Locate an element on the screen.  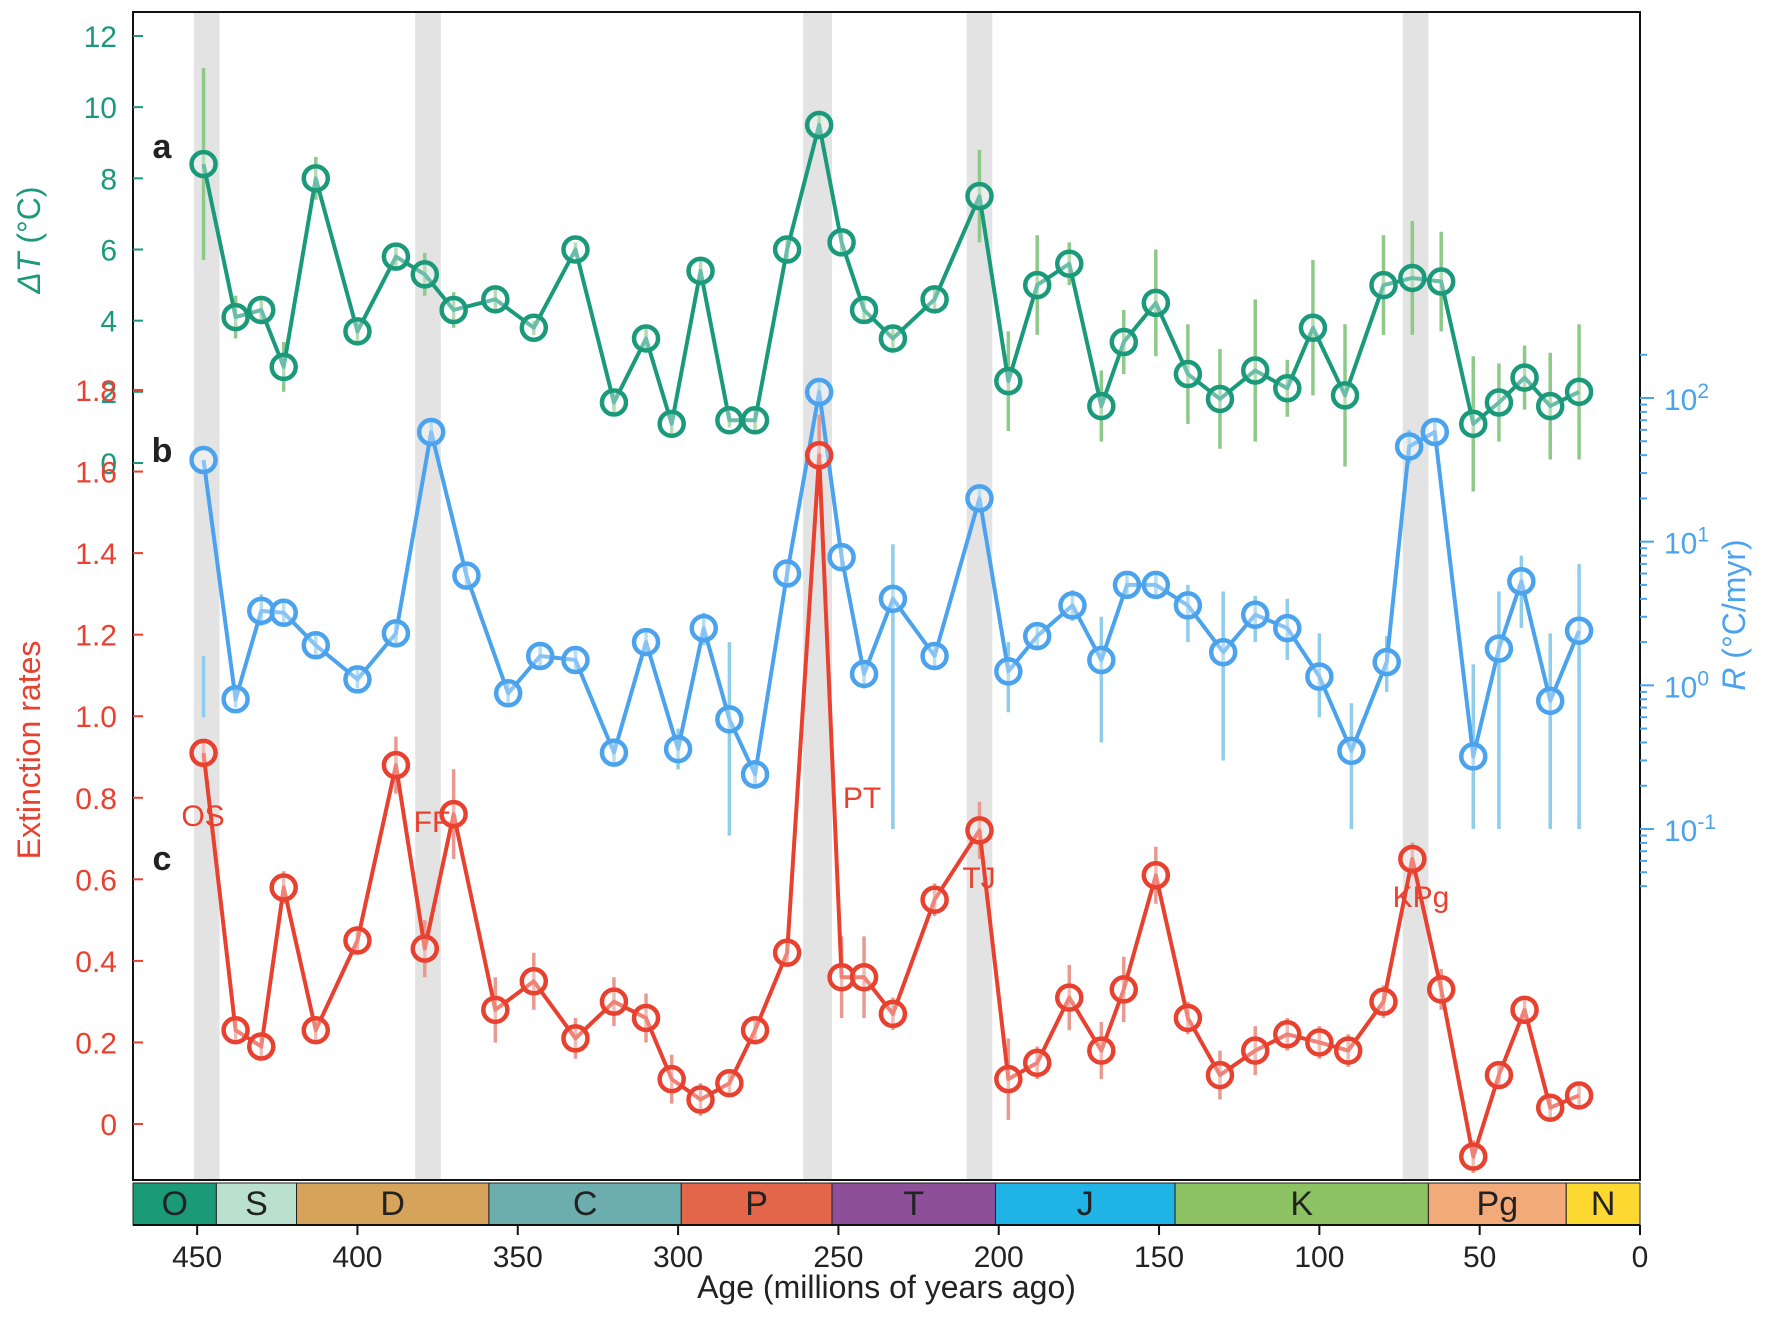
y-tick-label-c: 1.6 is located at coordinates (96, 473).